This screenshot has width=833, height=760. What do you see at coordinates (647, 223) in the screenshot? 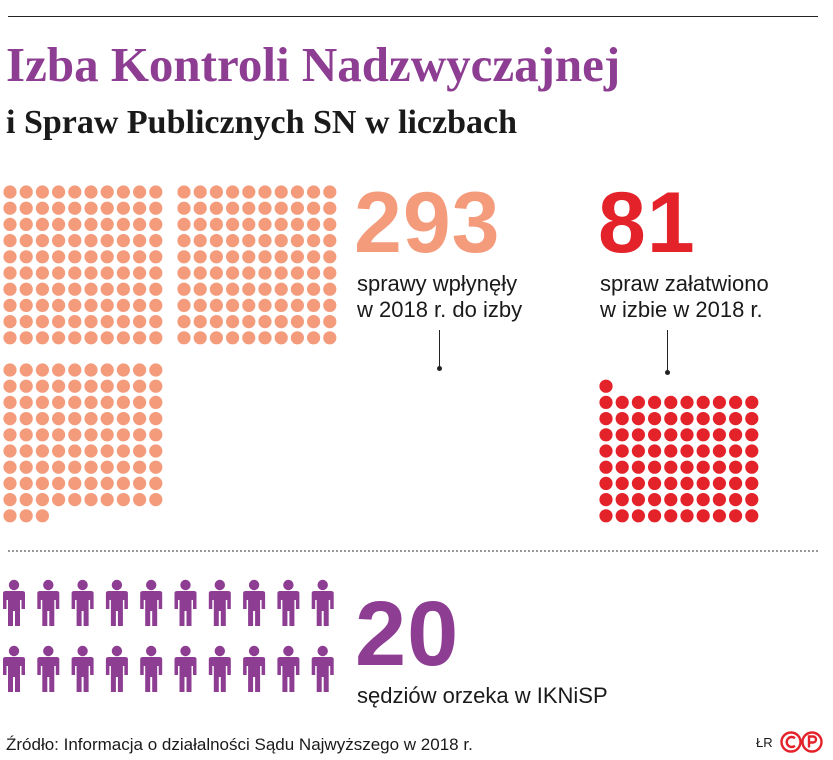
I see `resolved-count: 81` at bounding box center [647, 223].